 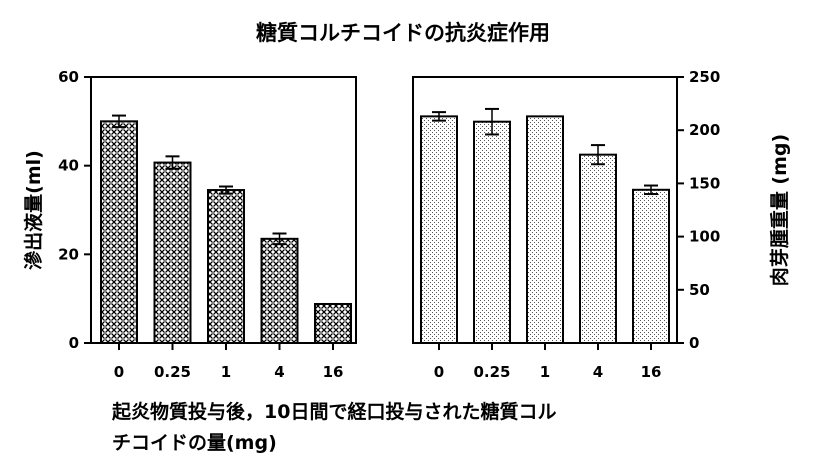 I want to click on left-y-axis-label: 滲出液量(ml), so click(x=33, y=210).